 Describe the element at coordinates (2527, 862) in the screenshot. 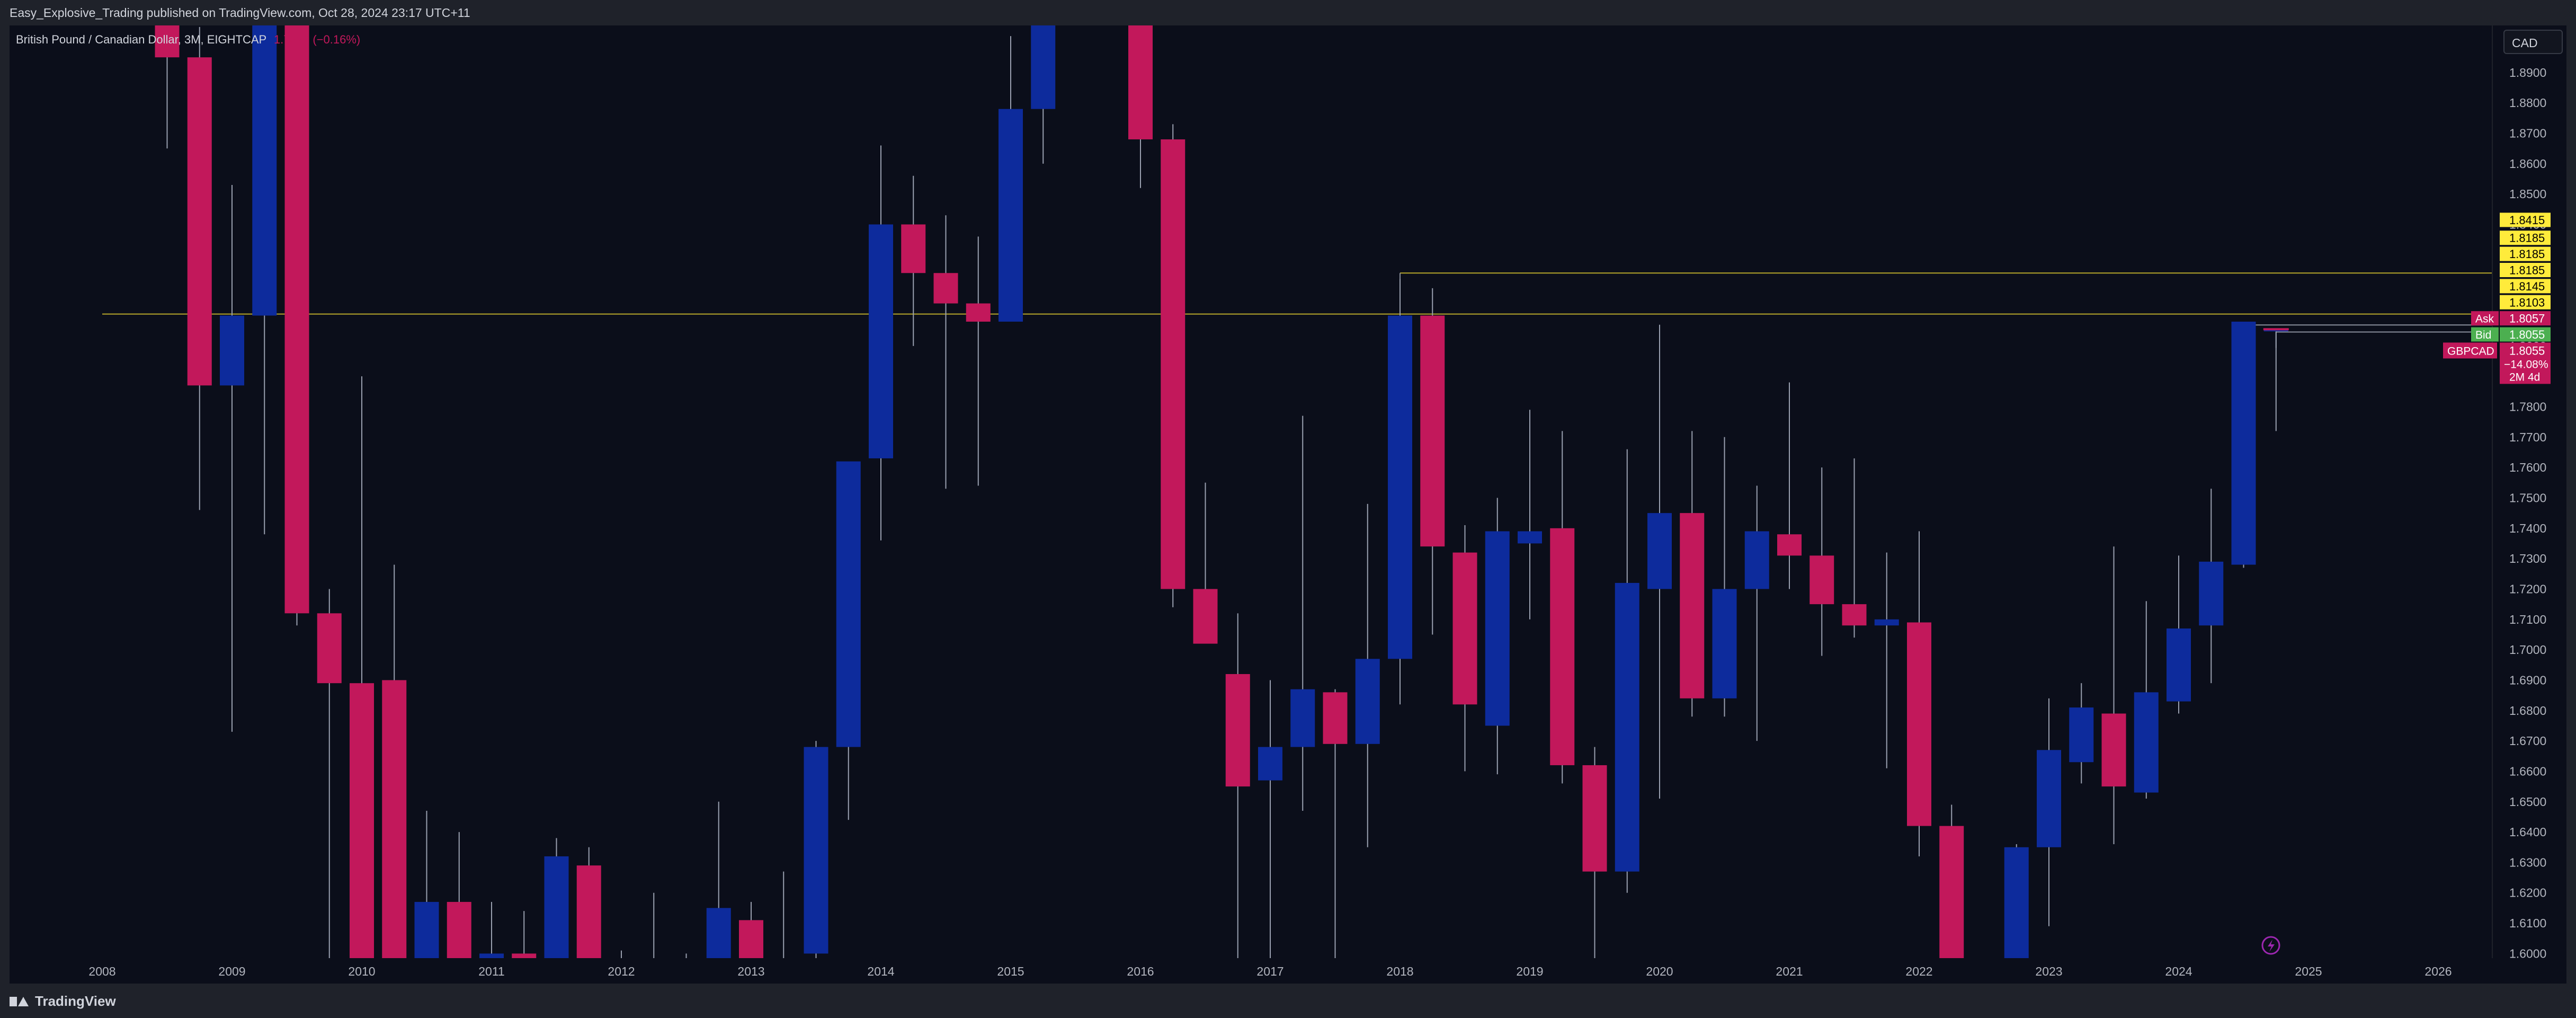

I see `y-tick-label: 1.6300` at that location.